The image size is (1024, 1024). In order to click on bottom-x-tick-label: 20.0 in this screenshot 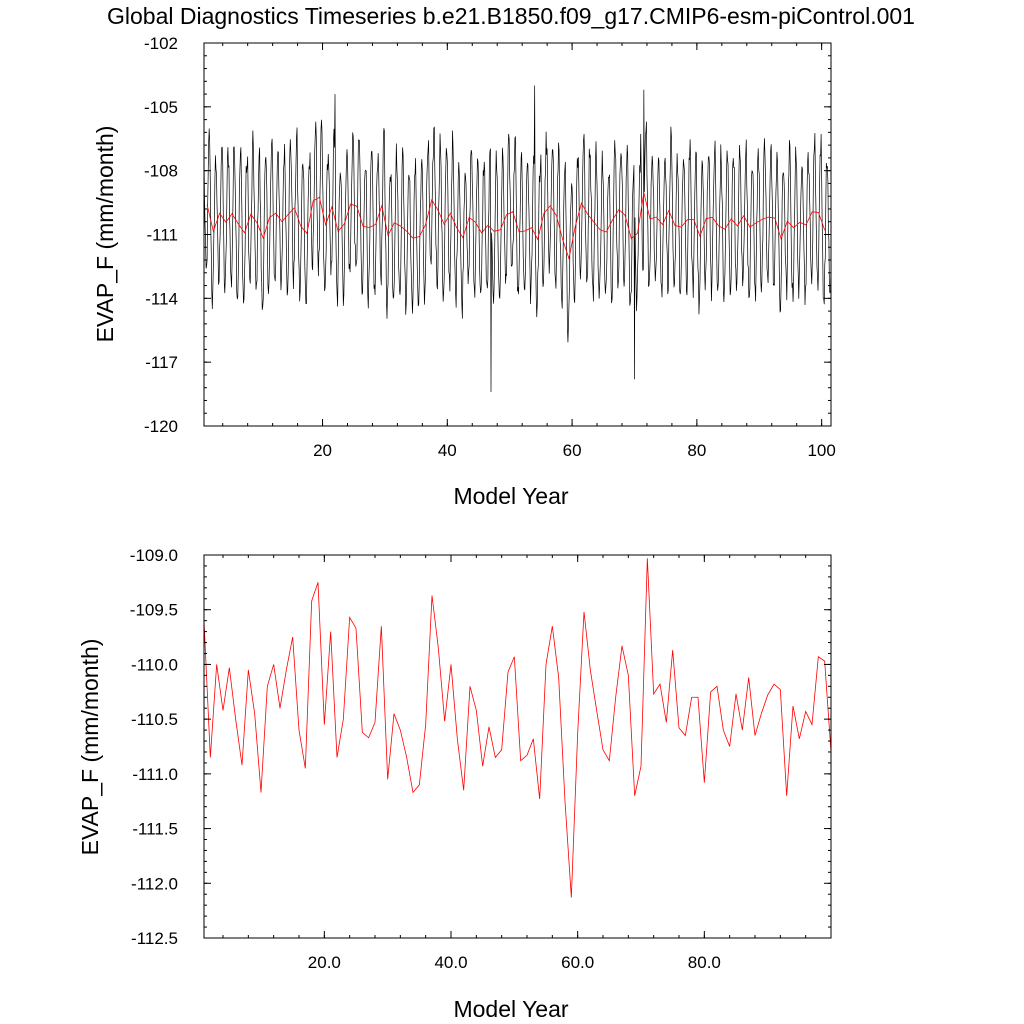, I will do `click(324, 962)`.